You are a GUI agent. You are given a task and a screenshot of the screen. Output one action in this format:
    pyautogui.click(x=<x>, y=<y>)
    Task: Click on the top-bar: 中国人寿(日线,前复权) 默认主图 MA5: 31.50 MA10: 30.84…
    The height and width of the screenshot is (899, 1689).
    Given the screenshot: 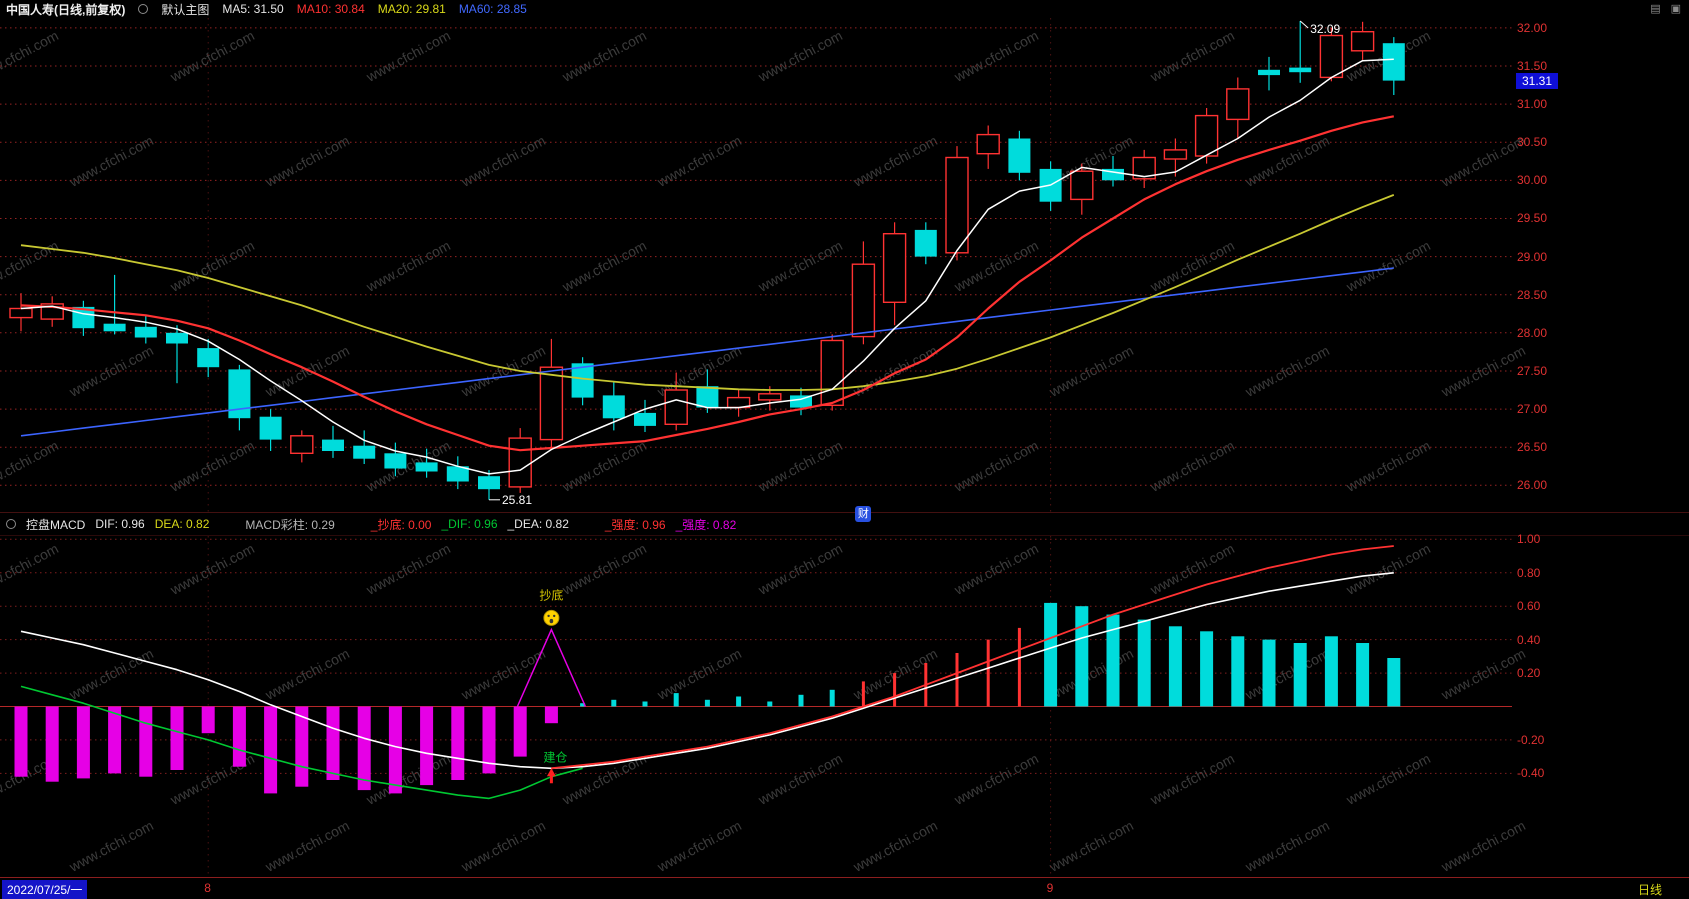 What is the action you would take?
    pyautogui.click(x=844, y=9)
    